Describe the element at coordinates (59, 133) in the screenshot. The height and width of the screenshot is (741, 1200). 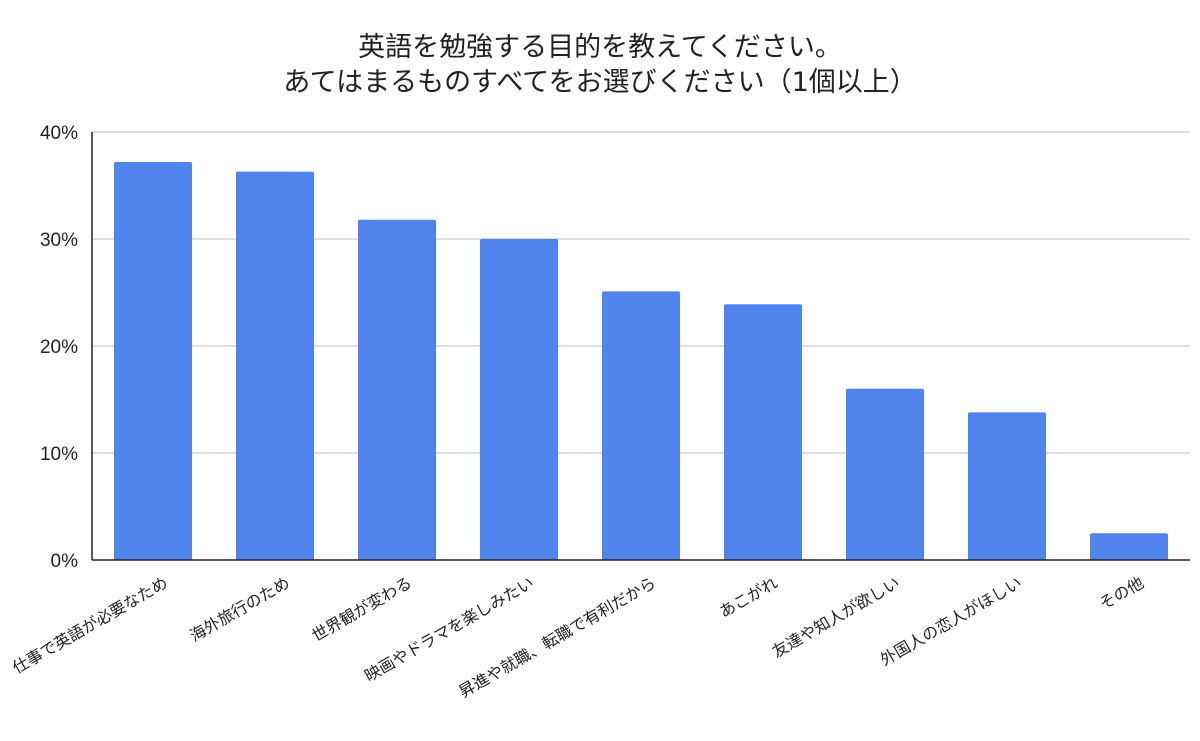
I see `y-tick-label: 40%` at that location.